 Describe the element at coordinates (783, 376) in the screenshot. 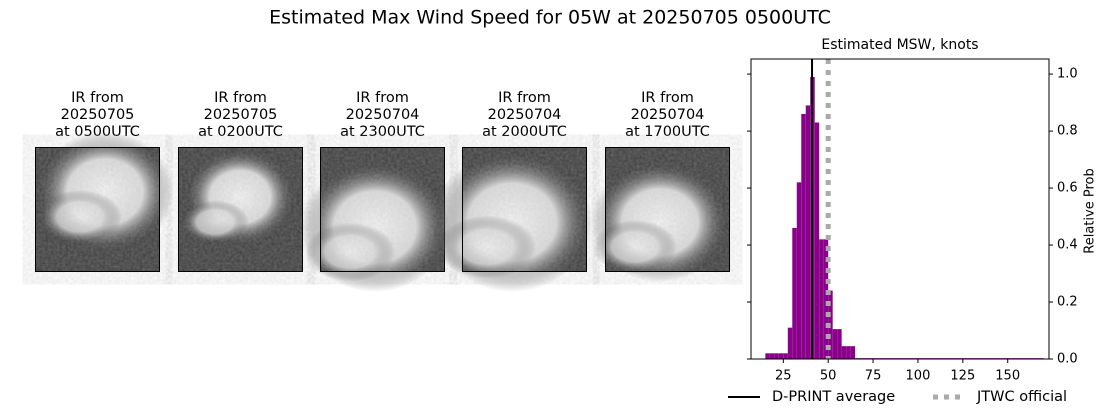

I see `x-tick-label: 25` at that location.